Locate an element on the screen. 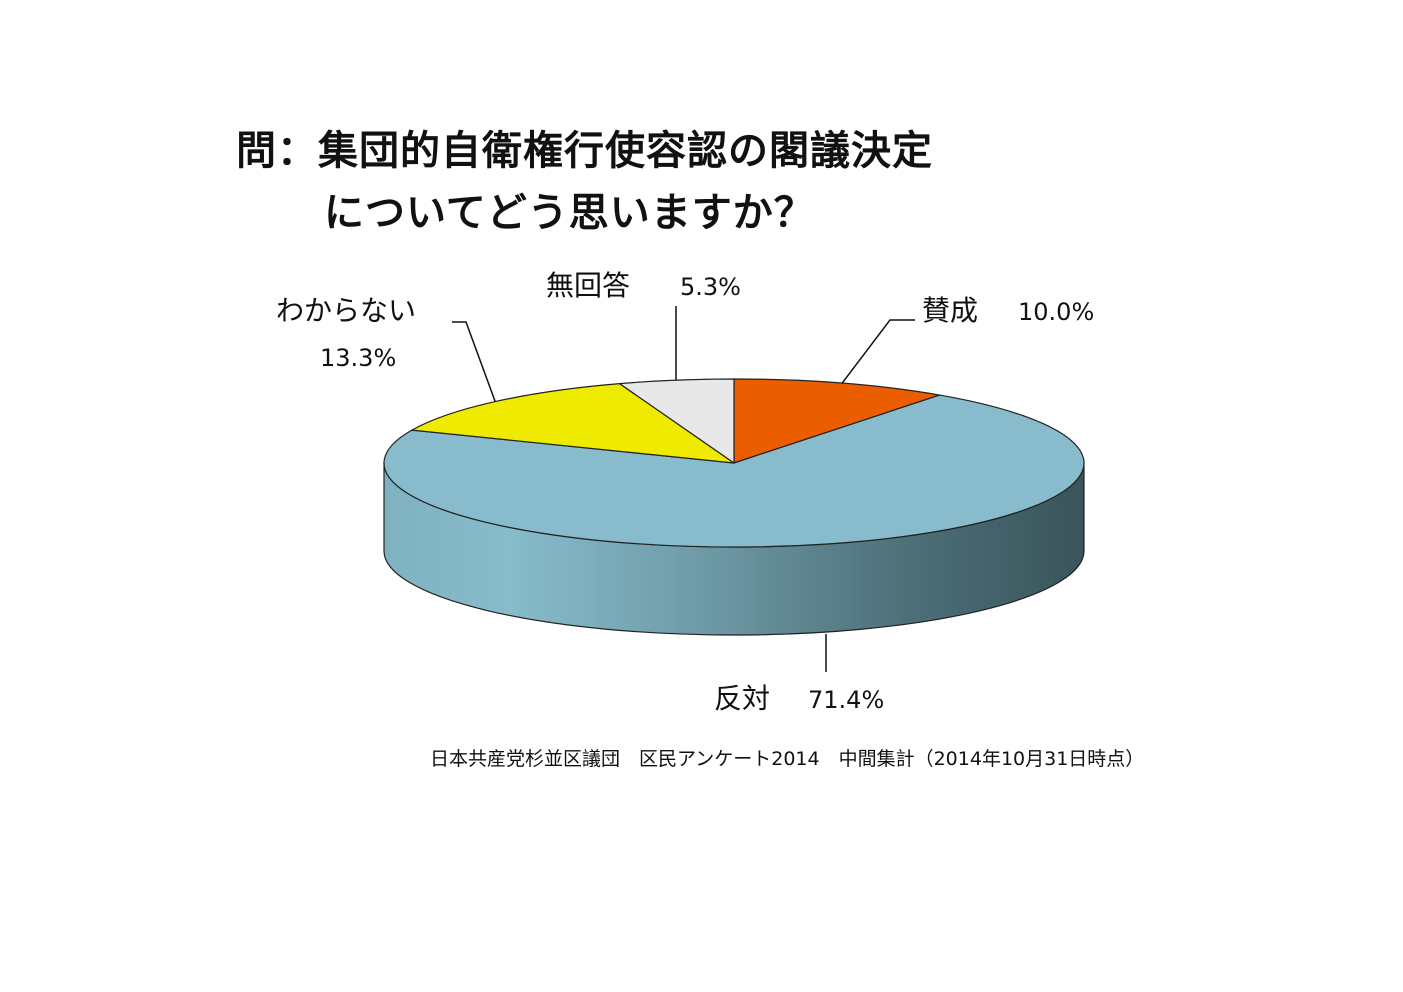 This screenshot has height=992, width=1403. pie-leader-lines is located at coordinates (683, 488).